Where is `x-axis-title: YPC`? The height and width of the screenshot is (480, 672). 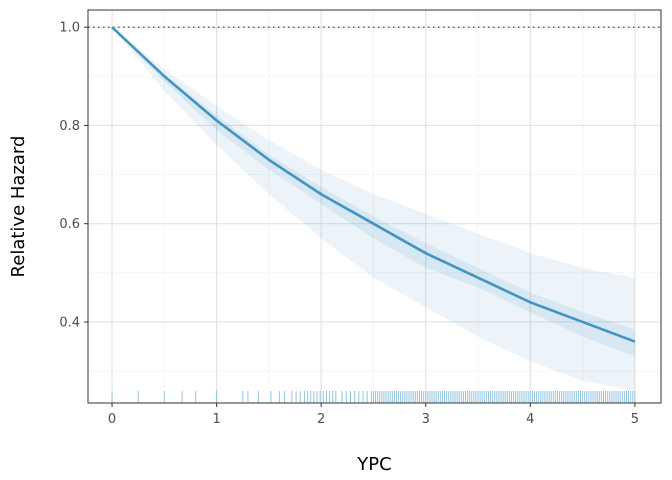
x-axis-title: YPC is located at coordinates (373, 464).